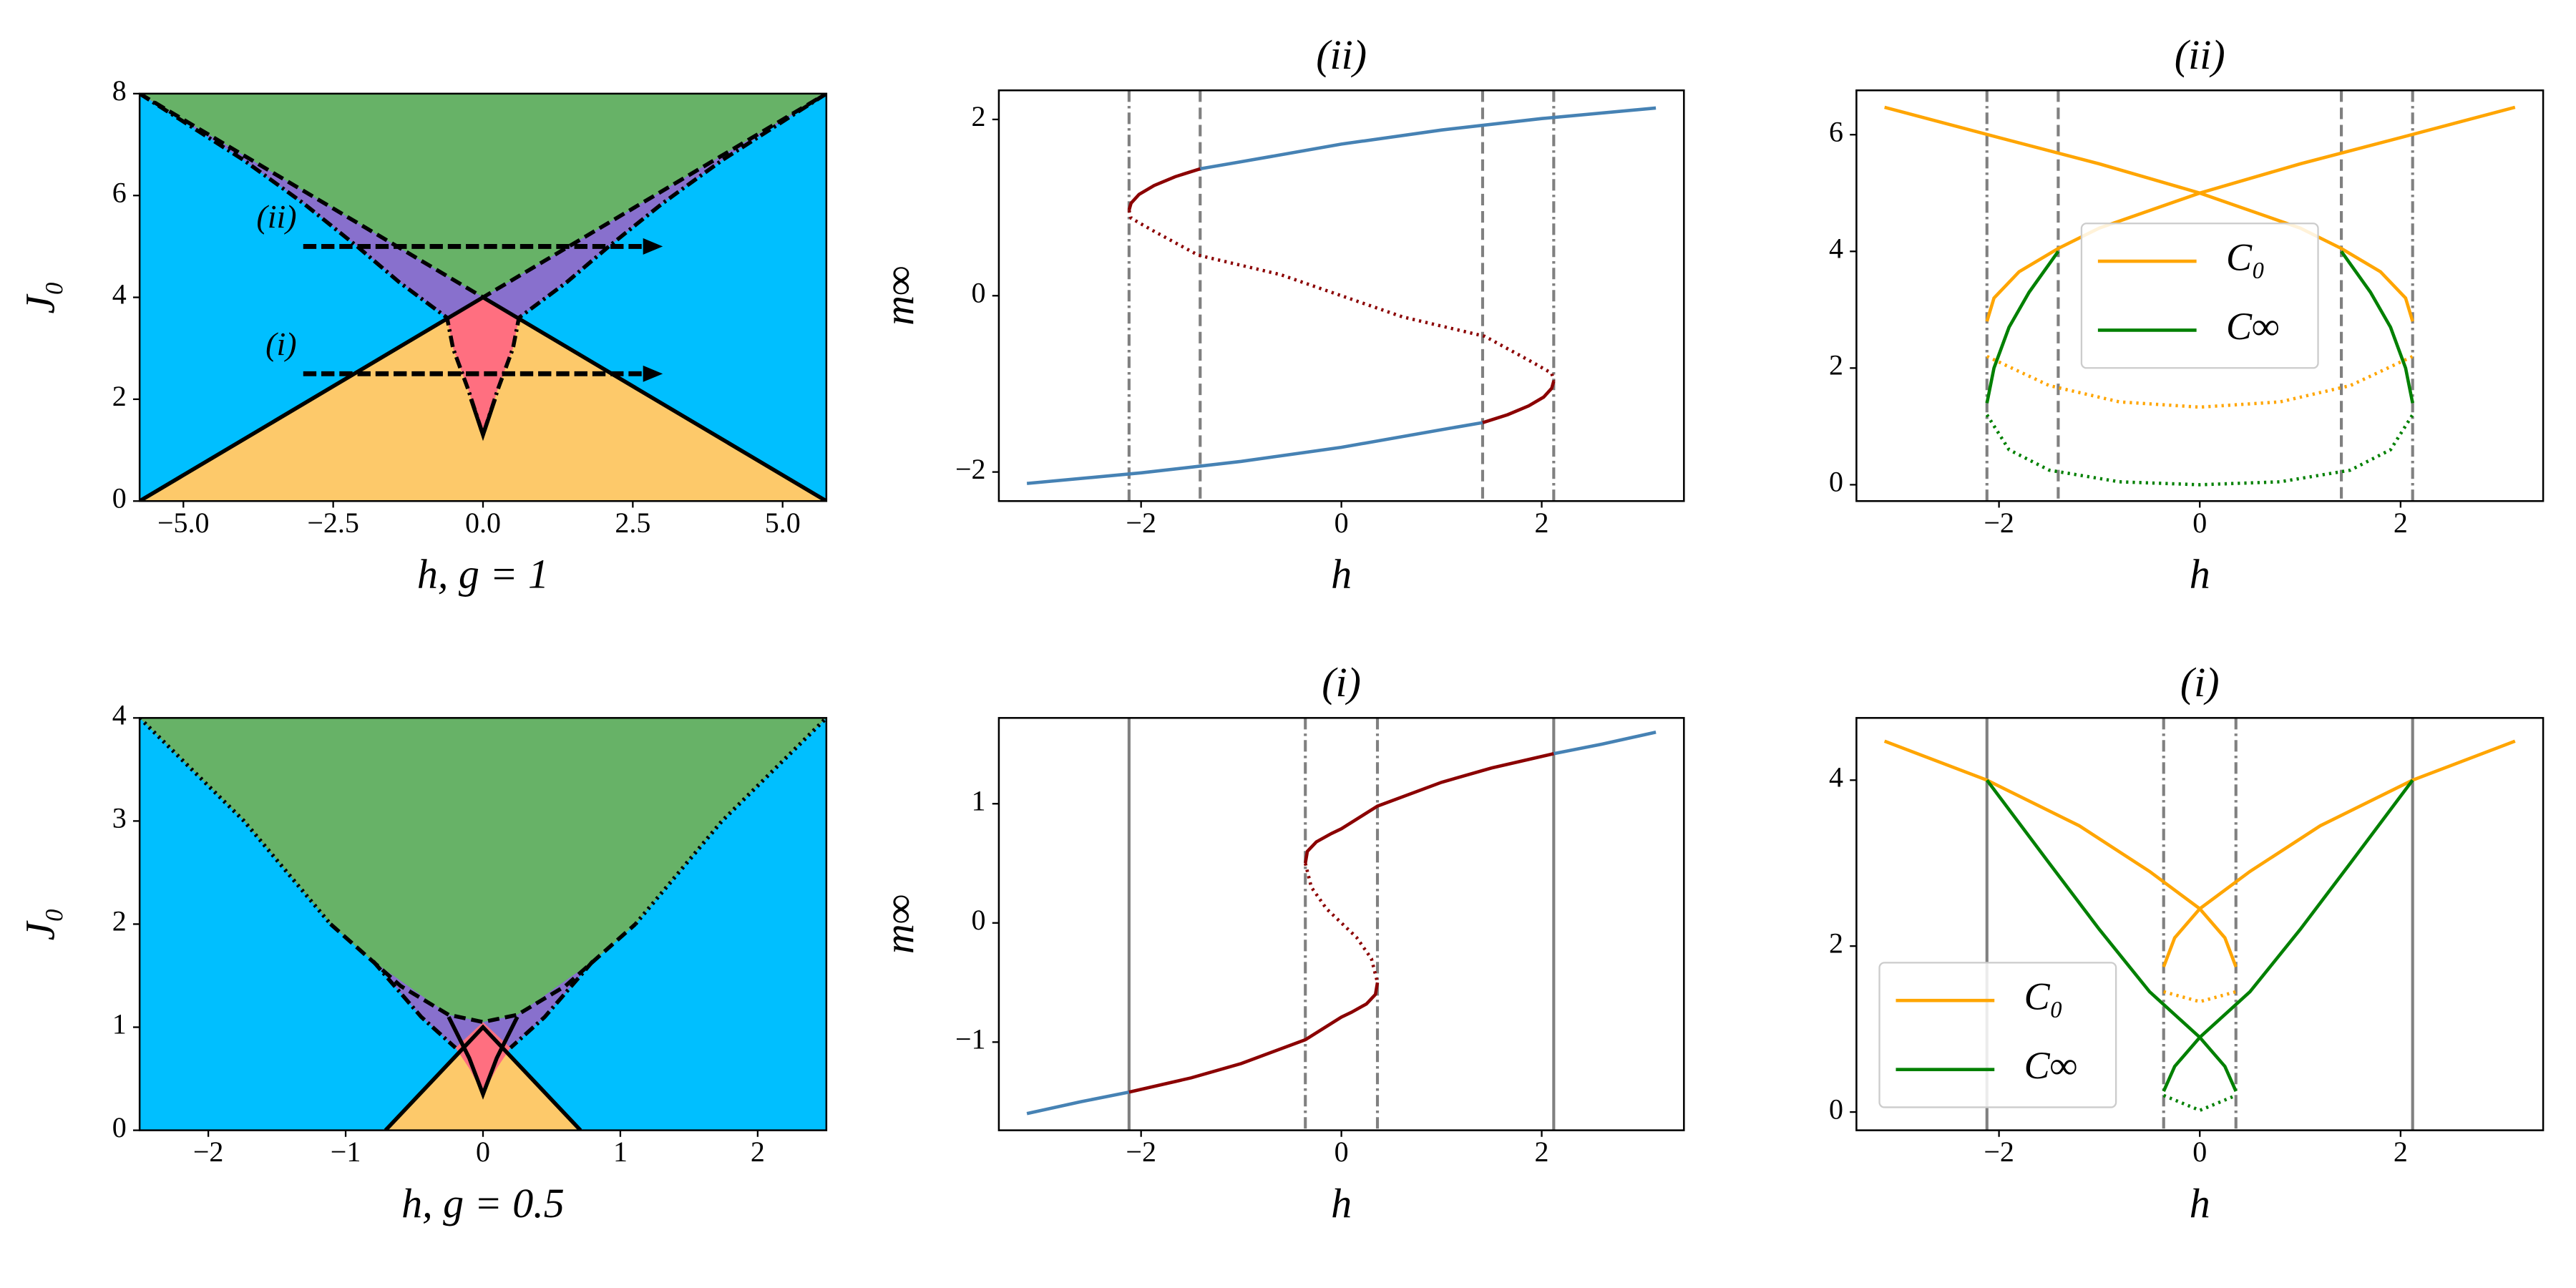 Image resolution: width=2576 pixels, height=1288 pixels. What do you see at coordinates (39, 923) in the screenshot?
I see `y-axis-label: J₀` at bounding box center [39, 923].